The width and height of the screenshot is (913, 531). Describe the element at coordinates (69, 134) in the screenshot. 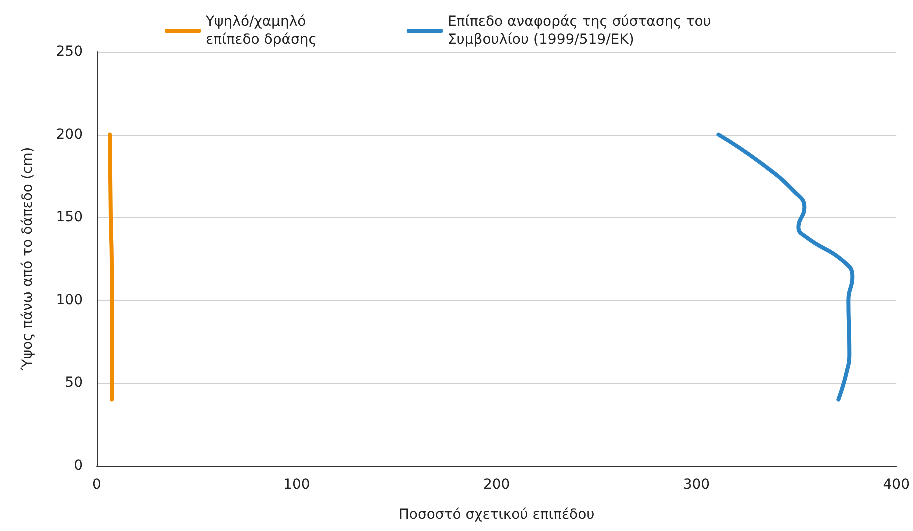

I see `y-tick-label: 200` at that location.